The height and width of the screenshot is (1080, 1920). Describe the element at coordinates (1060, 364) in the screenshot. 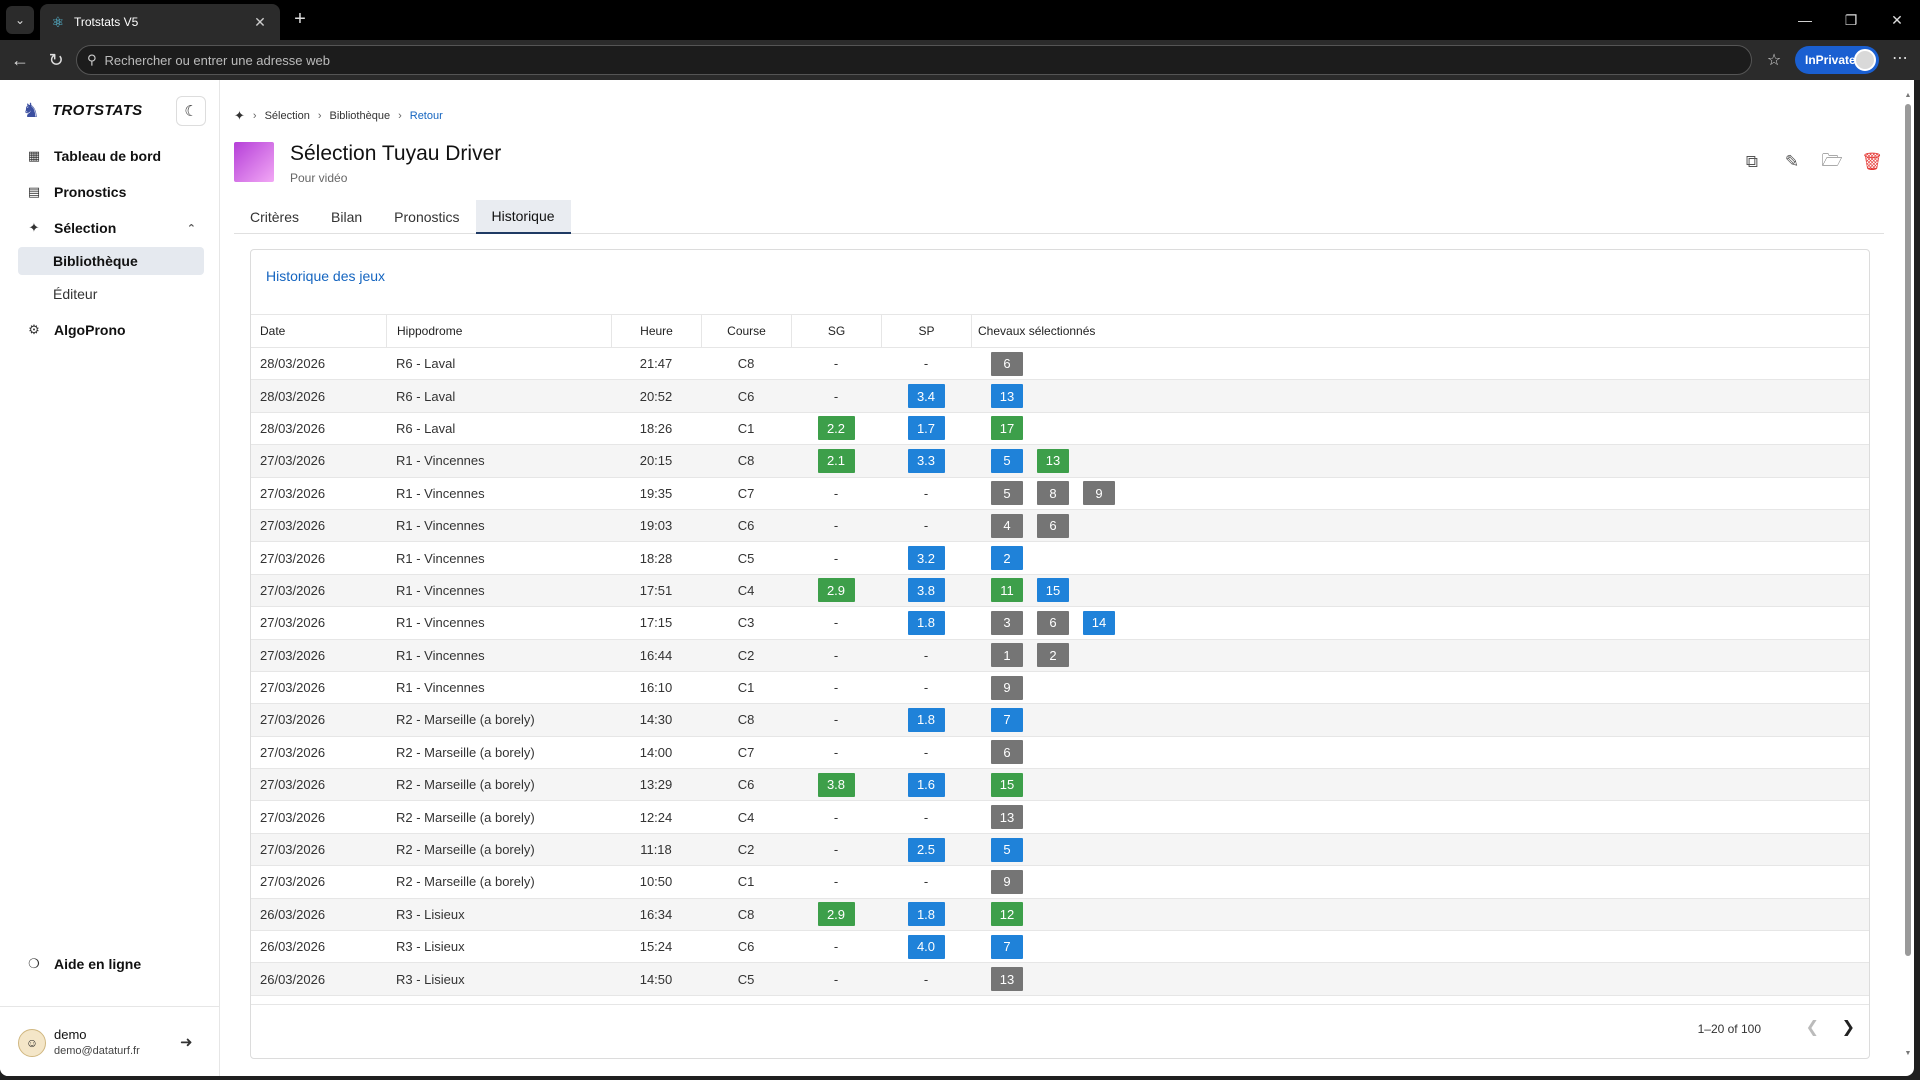

I see `table-row: 28/03/2026 R6 - Laval 21:47 C8 - - 6` at that location.